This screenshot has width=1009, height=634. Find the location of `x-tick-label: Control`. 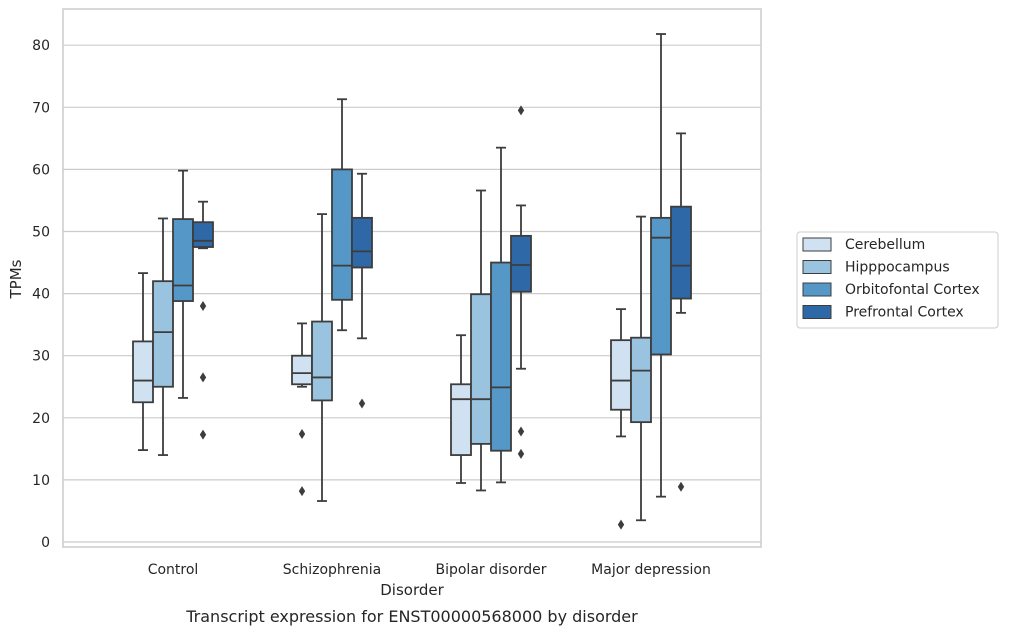

x-tick-label: Control is located at coordinates (173, 570).